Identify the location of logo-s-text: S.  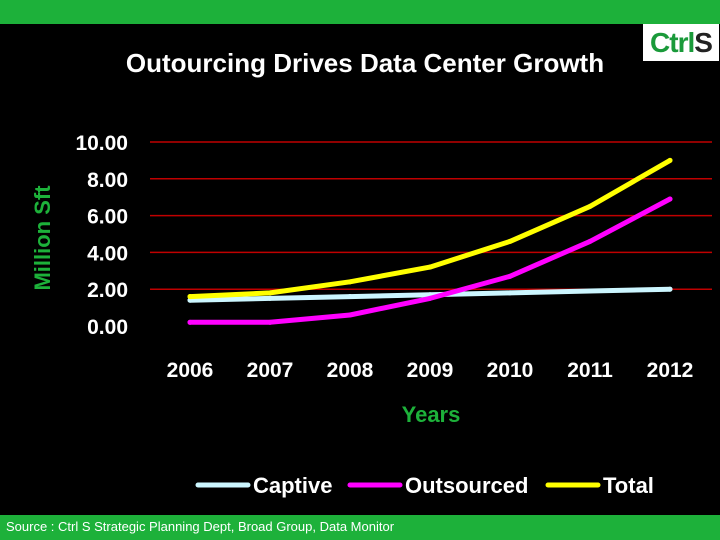
(703, 42).